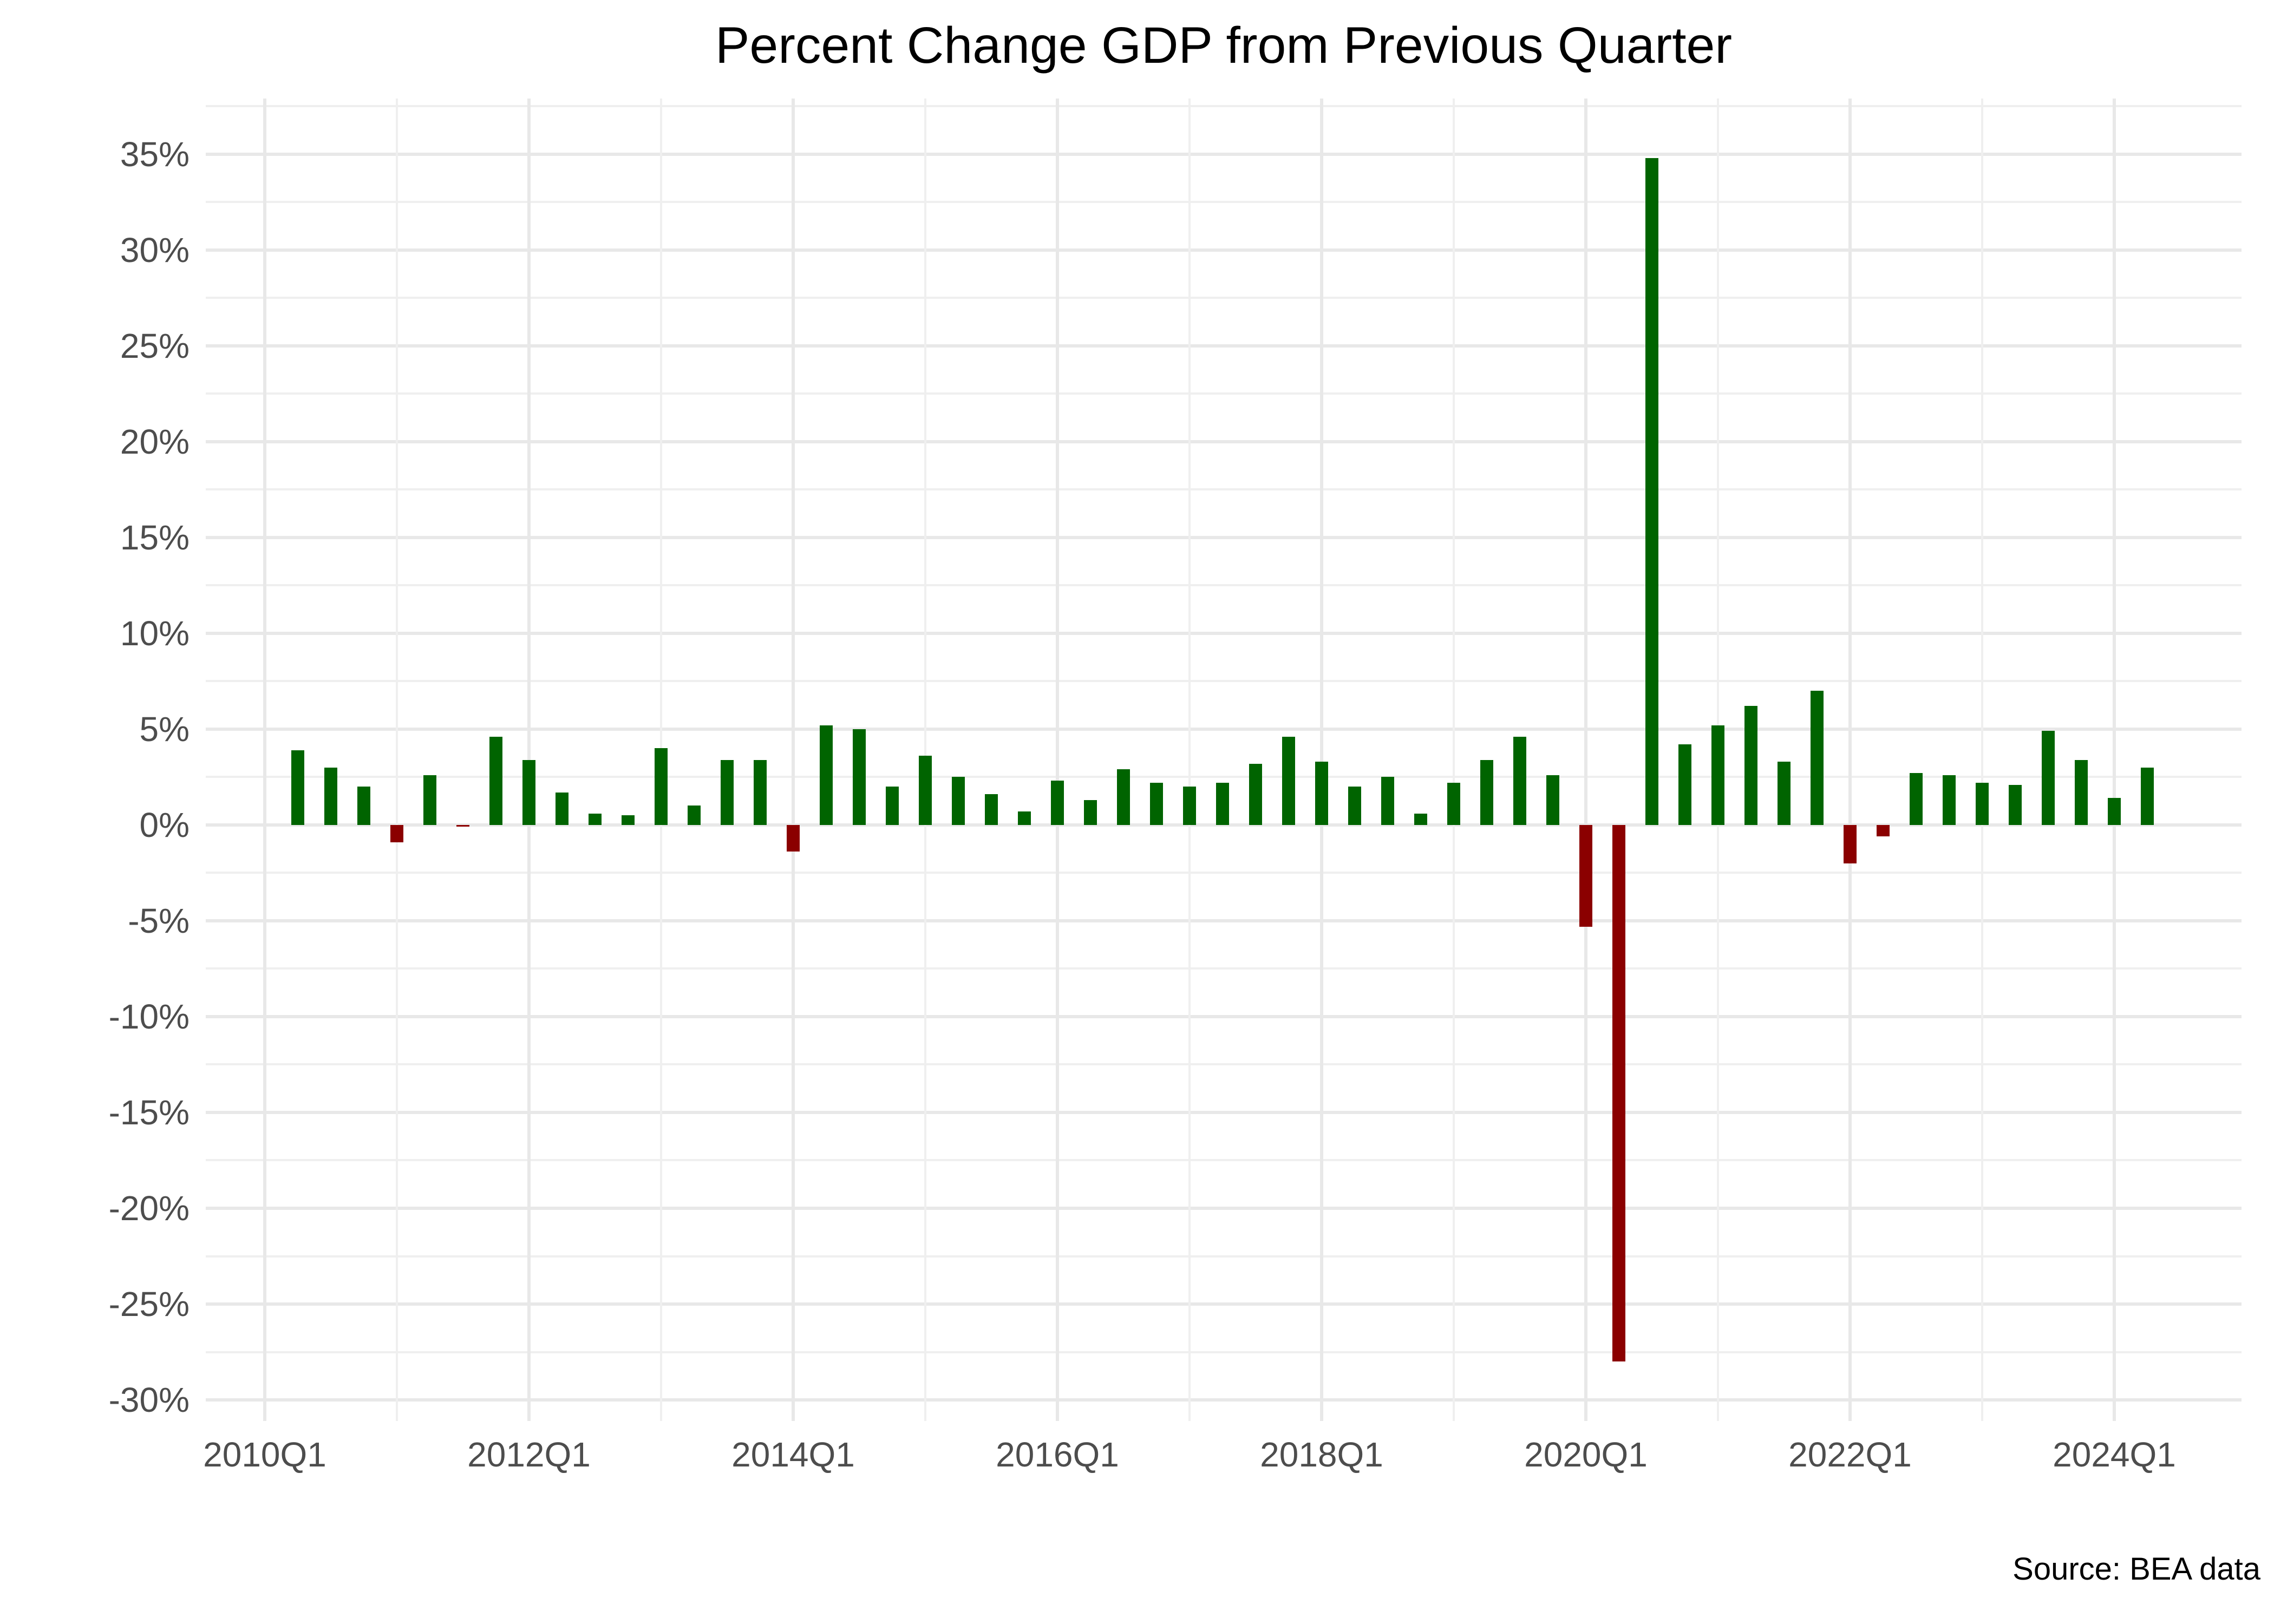 The image size is (2274, 1624). I want to click on bar-2020Q2, so click(1618, 1093).